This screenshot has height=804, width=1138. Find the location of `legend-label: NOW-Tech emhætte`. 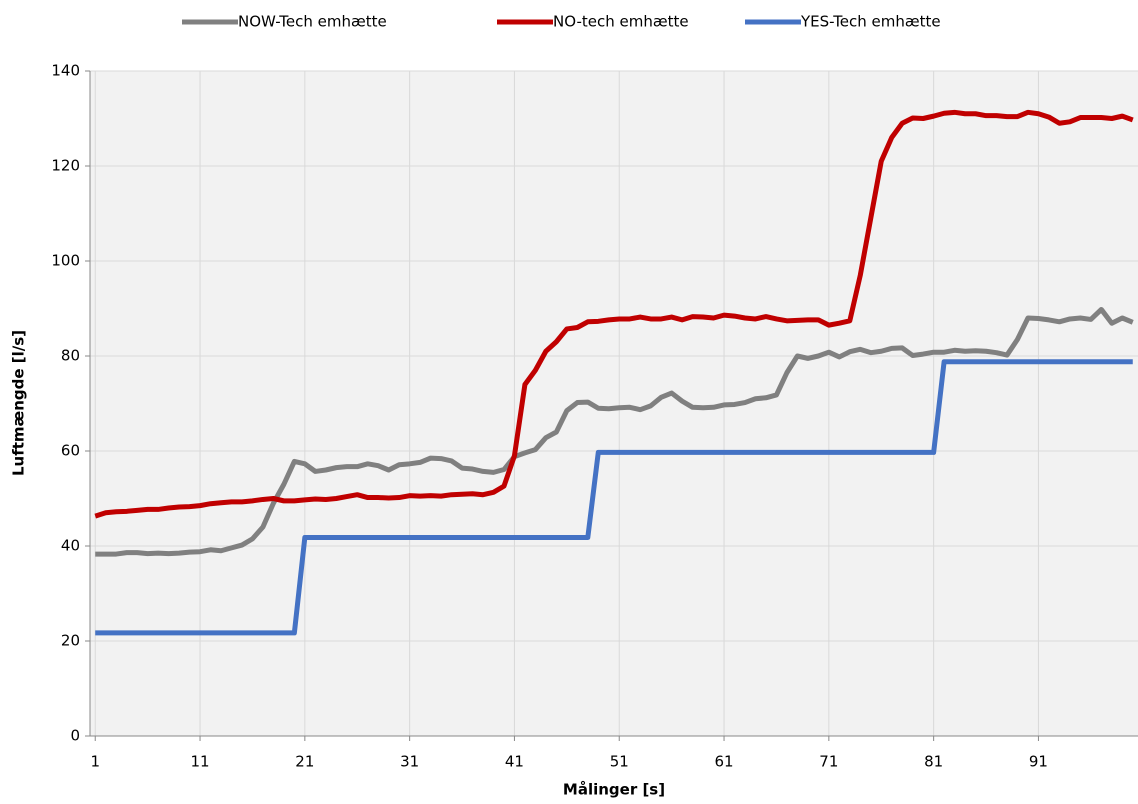

legend-label: NOW-Tech emhætte is located at coordinates (312, 22).